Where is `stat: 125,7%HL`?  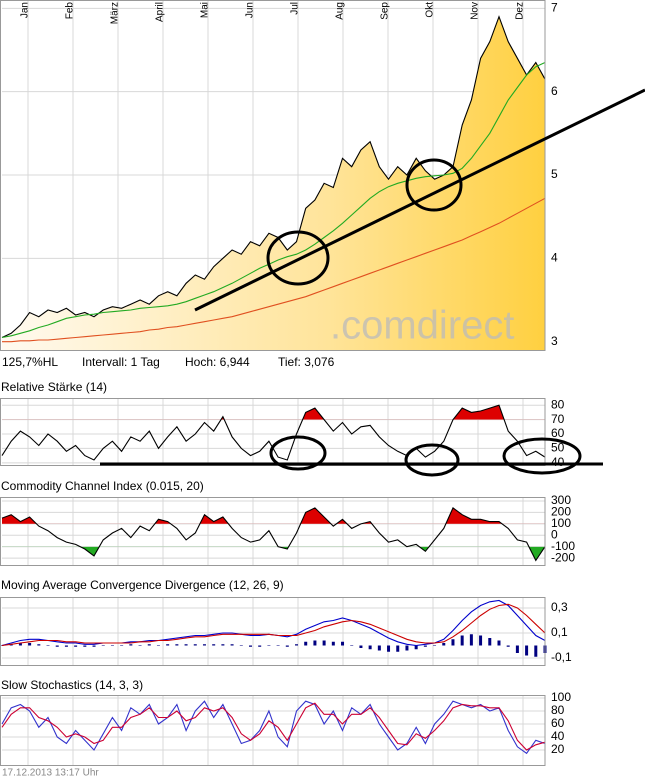
stat: 125,7%HL is located at coordinates (30, 362).